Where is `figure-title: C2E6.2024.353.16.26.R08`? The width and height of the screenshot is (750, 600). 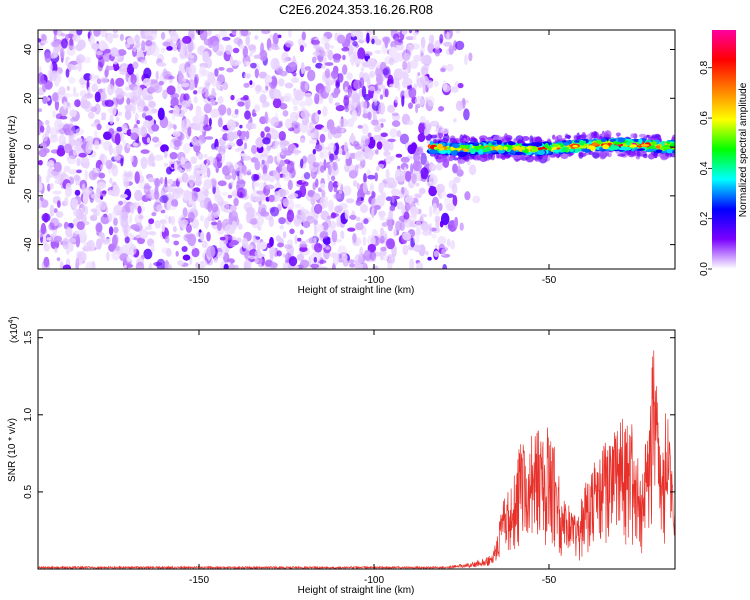 figure-title: C2E6.2024.353.16.26.R08 is located at coordinates (356, 9).